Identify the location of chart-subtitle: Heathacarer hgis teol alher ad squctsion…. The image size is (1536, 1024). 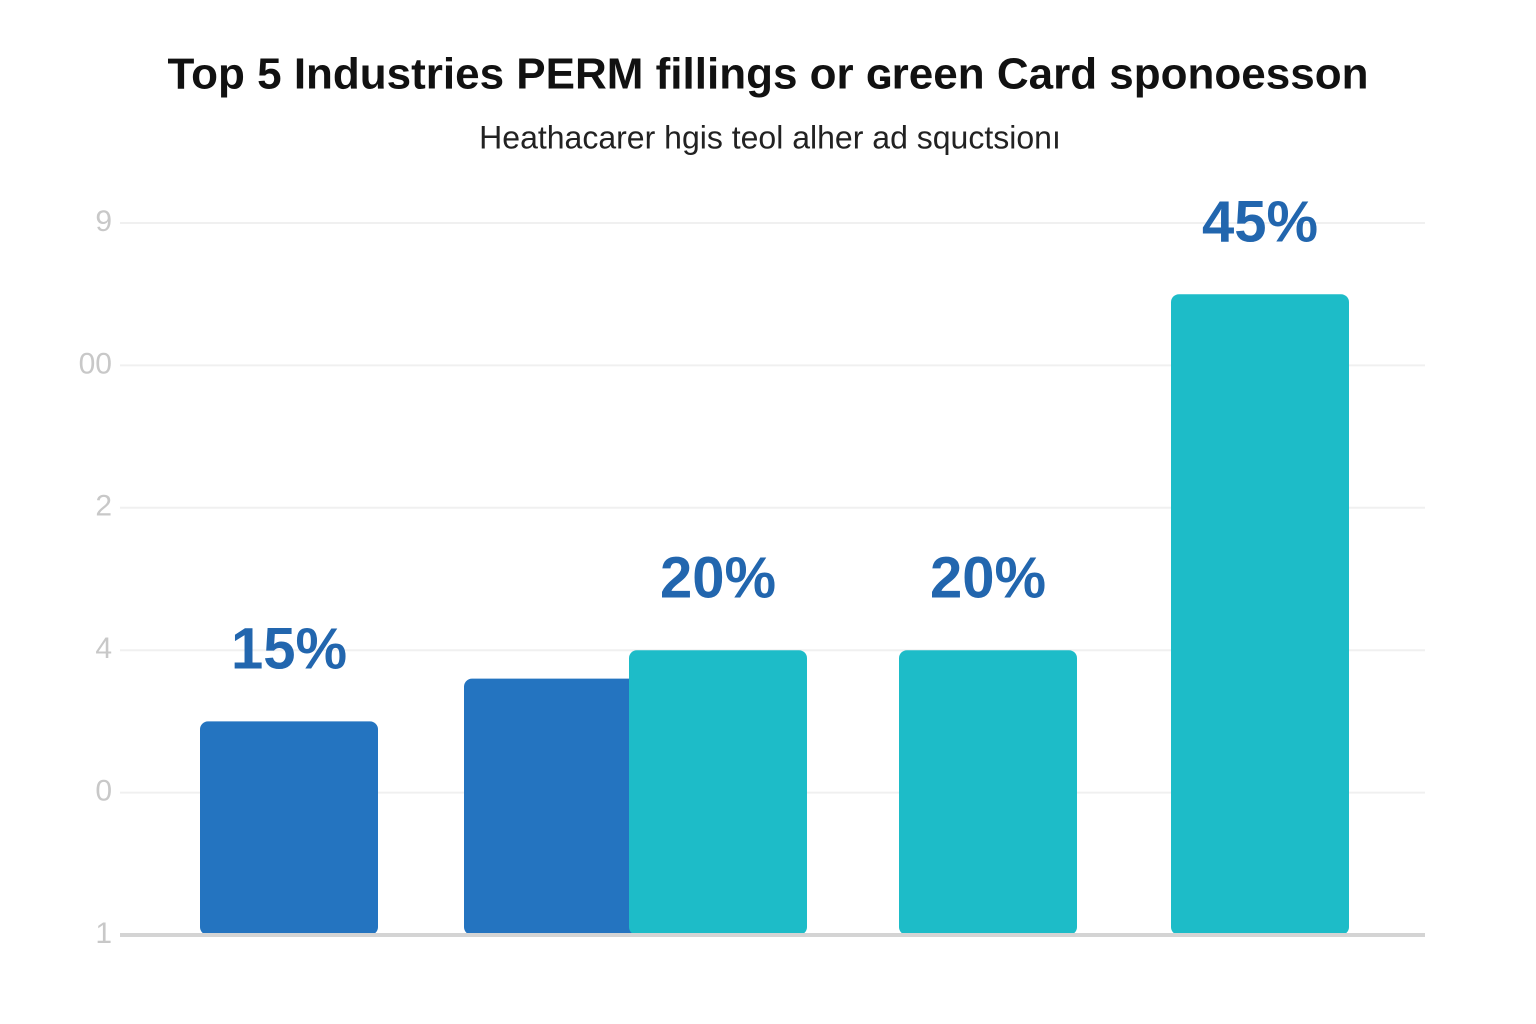
(770, 137).